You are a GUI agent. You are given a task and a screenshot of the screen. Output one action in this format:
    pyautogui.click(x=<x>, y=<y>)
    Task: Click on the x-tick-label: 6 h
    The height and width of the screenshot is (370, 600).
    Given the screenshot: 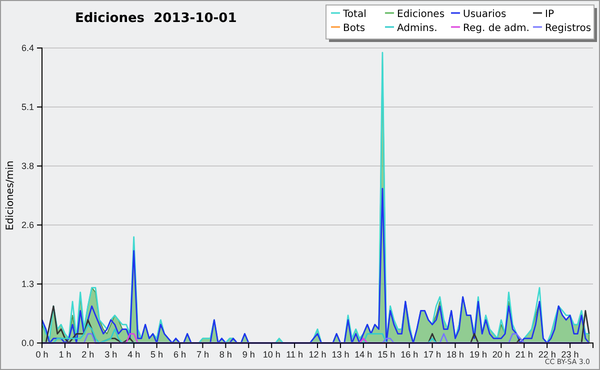 What is the action you would take?
    pyautogui.click(x=179, y=354)
    